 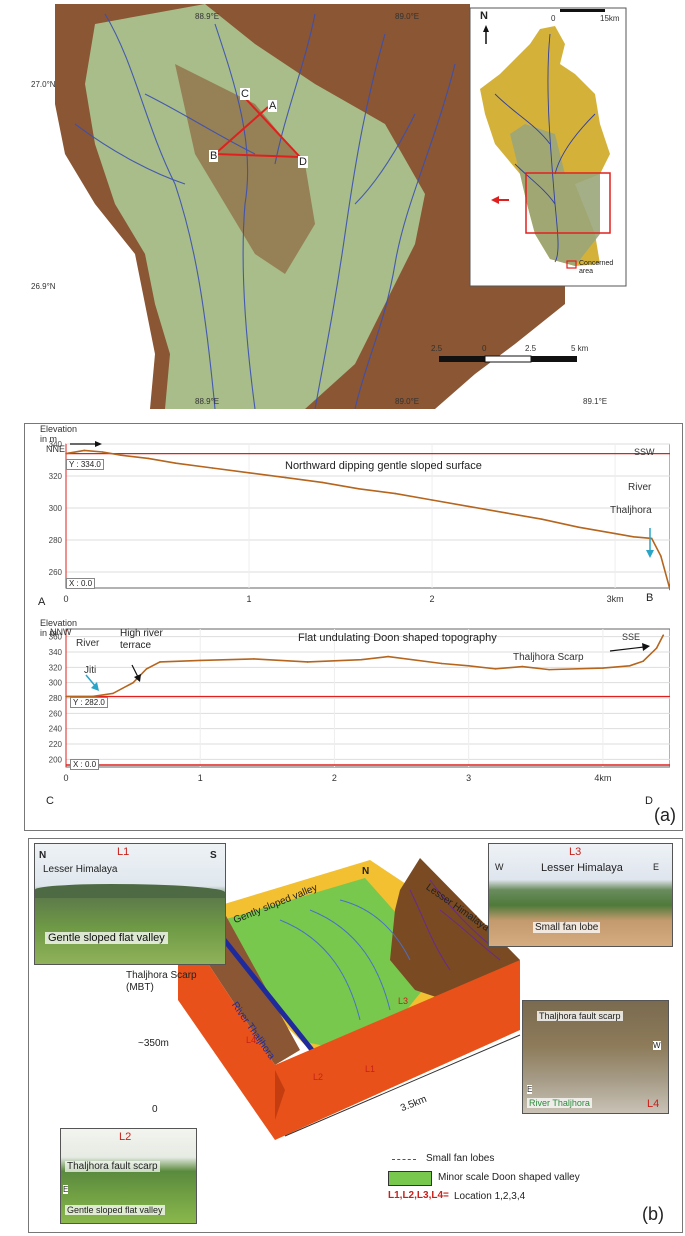 I want to click on l1-n-label: N, so click(x=43, y=855).